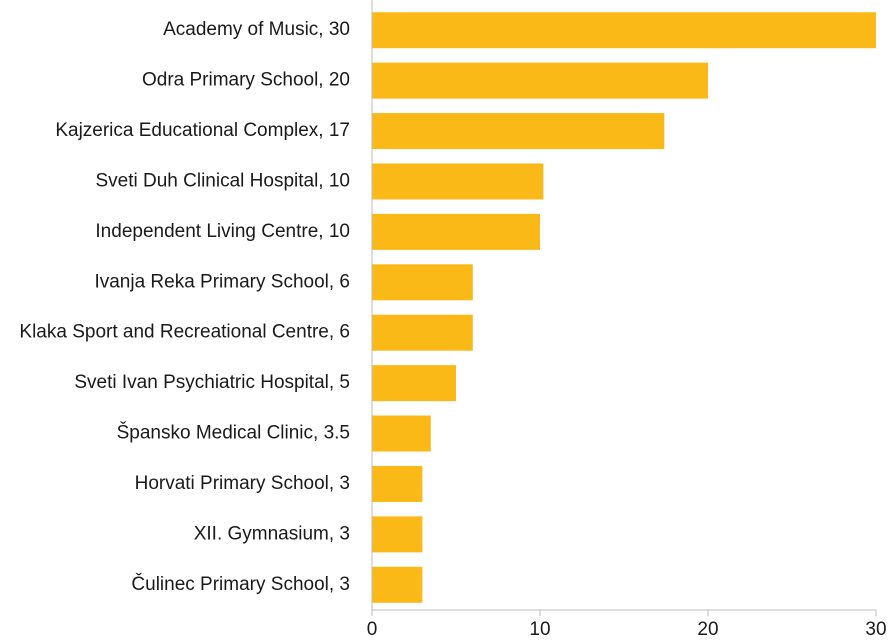  Describe the element at coordinates (707, 629) in the screenshot. I see `x-tick-label: 20` at that location.